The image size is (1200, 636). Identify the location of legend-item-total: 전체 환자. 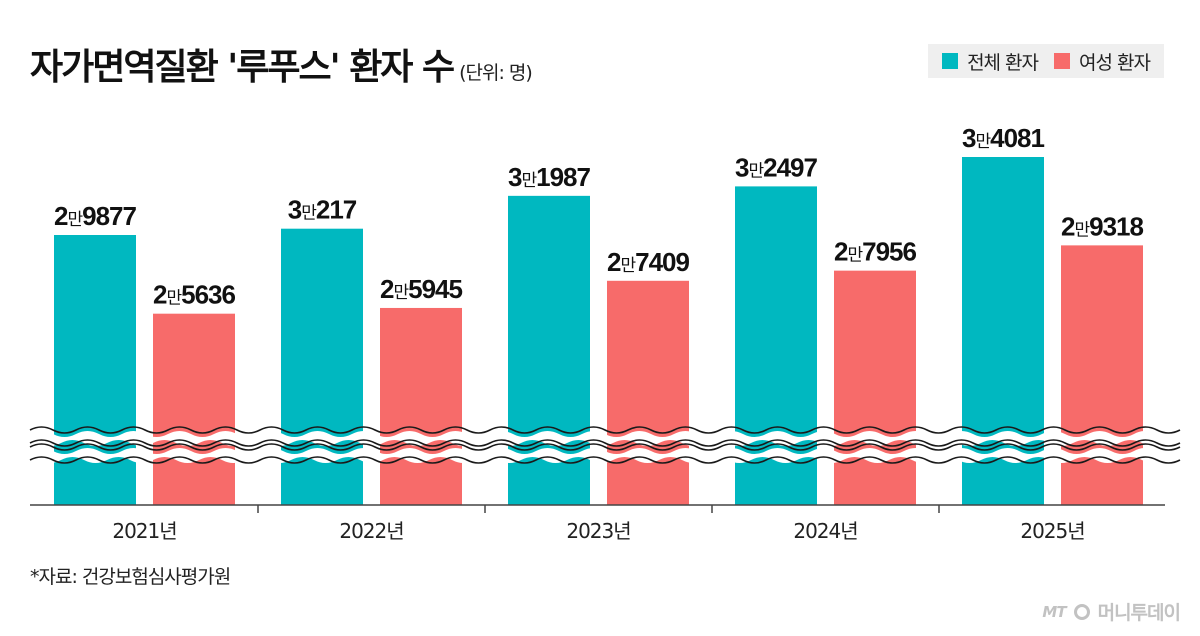
(990, 61).